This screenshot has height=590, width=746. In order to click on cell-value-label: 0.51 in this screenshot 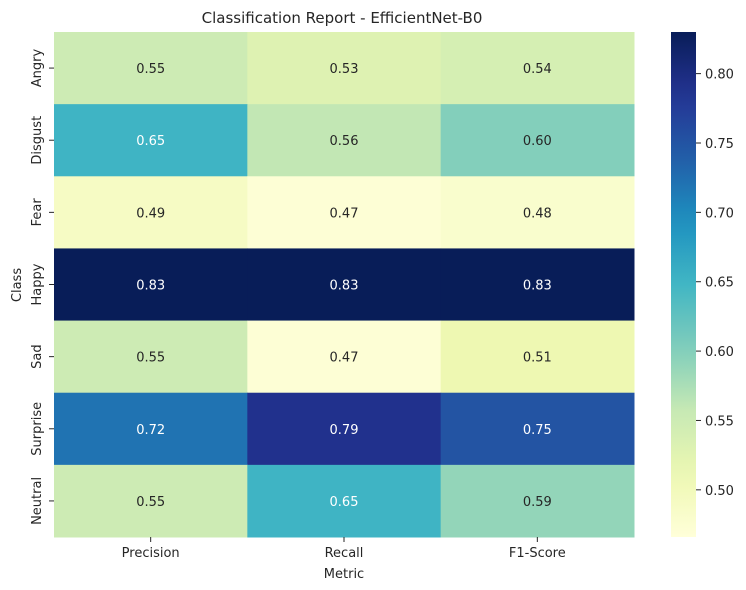, I will do `click(537, 358)`.